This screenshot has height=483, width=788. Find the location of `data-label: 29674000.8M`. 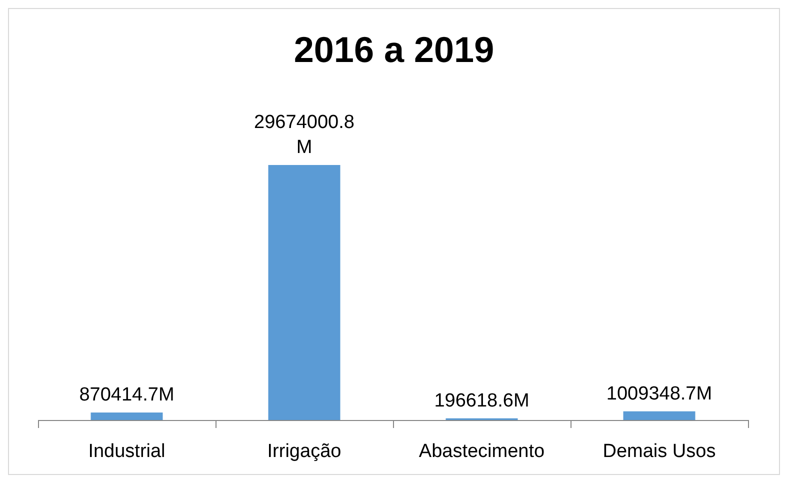

data-label: 29674000.8M is located at coordinates (304, 135).